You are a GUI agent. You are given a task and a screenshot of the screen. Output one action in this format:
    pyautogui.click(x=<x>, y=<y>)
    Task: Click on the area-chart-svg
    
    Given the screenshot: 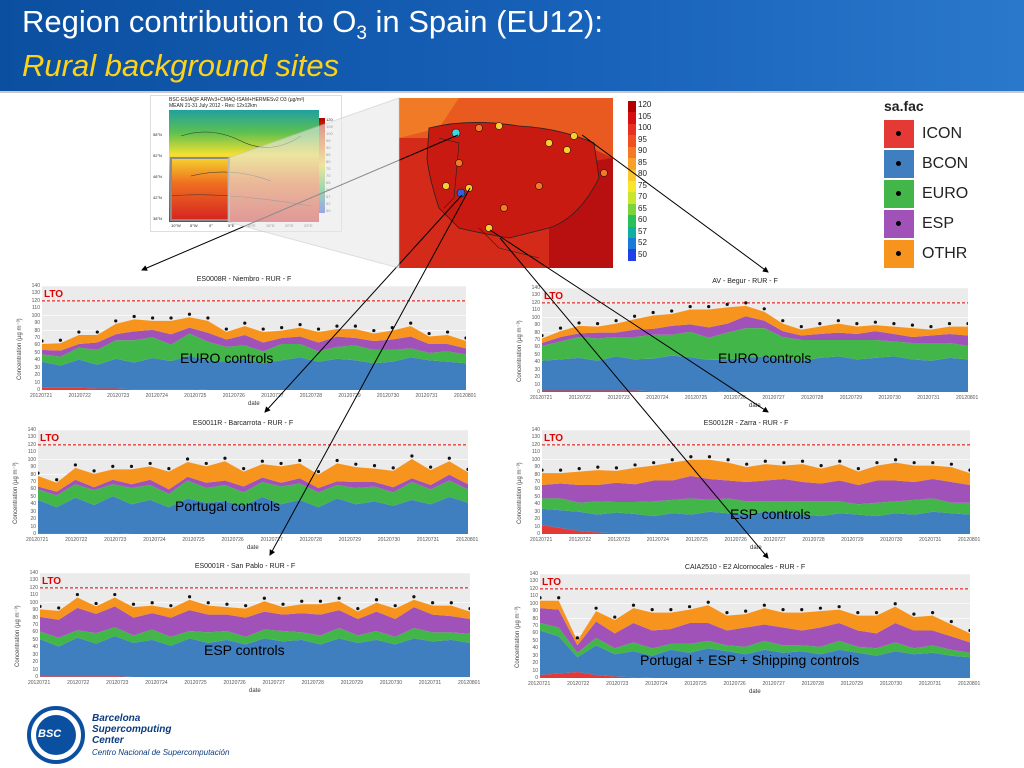 What is the action you would take?
    pyautogui.click(x=253, y=482)
    